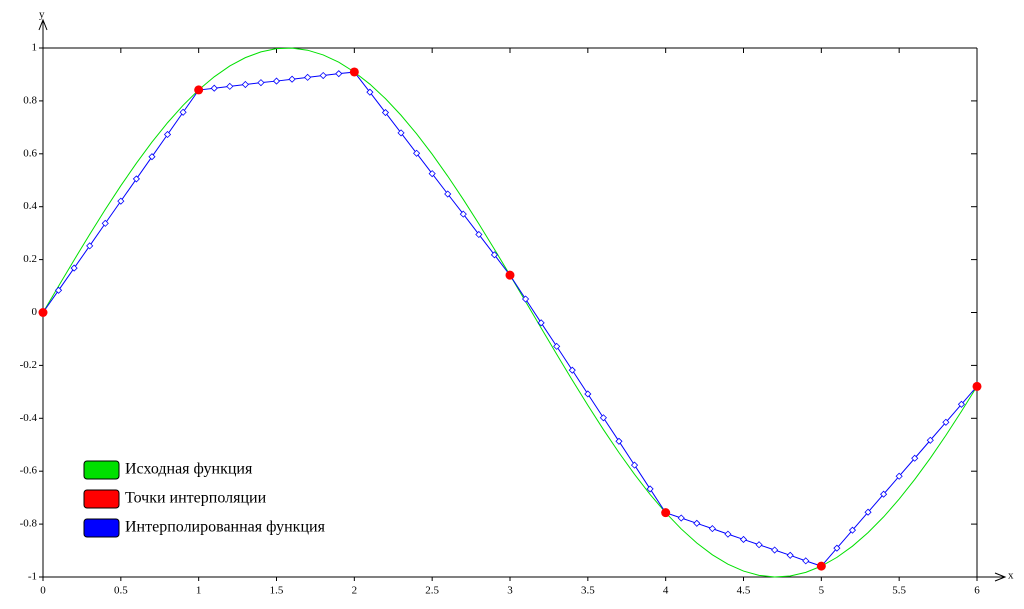 The image size is (1024, 609). What do you see at coordinates (43, 591) in the screenshot?
I see `x-tick-label: 0` at bounding box center [43, 591].